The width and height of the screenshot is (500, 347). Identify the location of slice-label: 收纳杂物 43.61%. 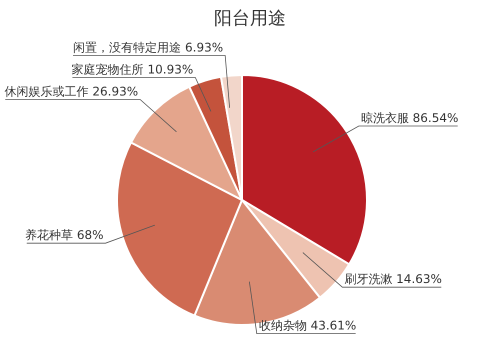
(307, 325).